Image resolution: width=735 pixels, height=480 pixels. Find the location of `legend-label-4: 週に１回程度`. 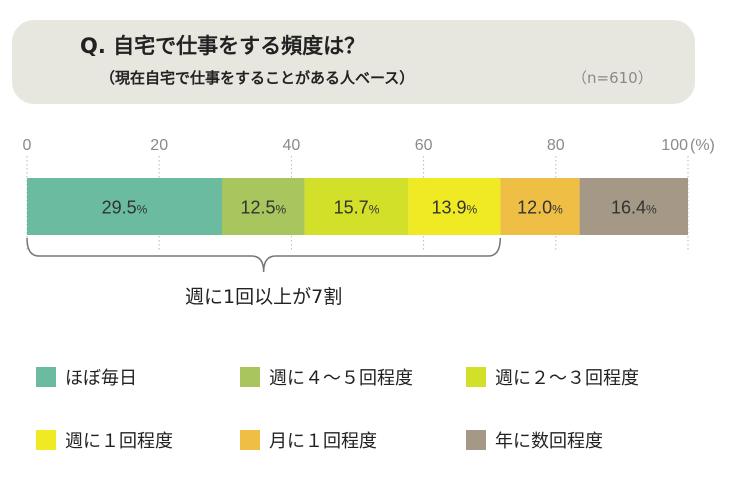

legend-label-4: 週に１回程度 is located at coordinates (119, 441).